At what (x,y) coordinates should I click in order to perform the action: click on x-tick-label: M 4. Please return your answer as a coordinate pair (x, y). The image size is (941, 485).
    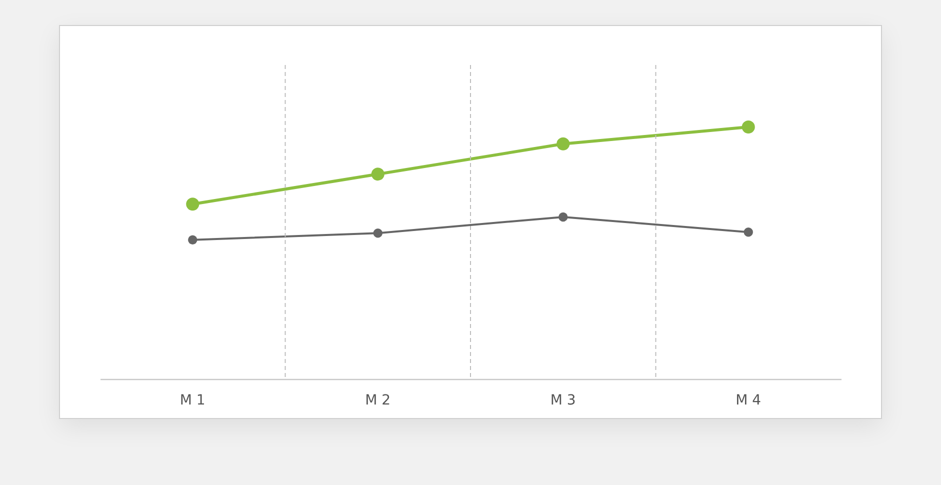
    Looking at the image, I should click on (749, 400).